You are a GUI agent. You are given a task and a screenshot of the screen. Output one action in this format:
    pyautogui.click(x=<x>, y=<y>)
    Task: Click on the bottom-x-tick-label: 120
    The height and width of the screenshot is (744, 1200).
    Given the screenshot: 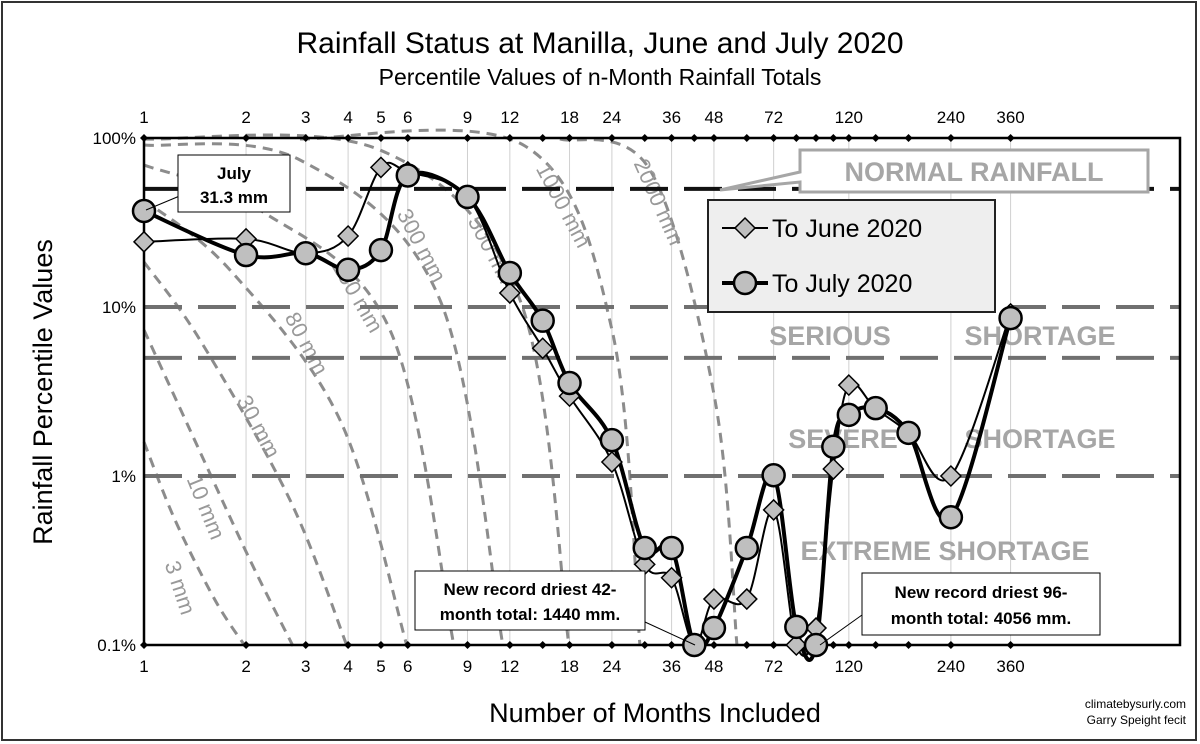 What is the action you would take?
    pyautogui.click(x=849, y=666)
    